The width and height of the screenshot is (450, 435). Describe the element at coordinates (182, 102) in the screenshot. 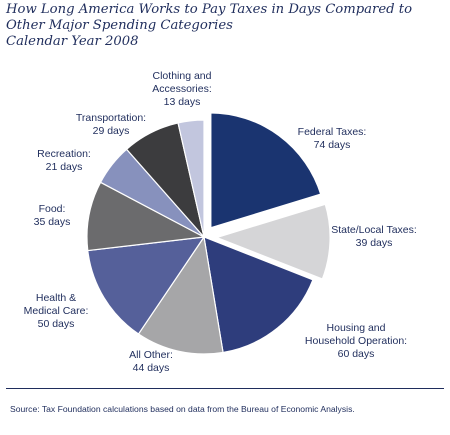

I see `slice-label-line: 13 days` at that location.